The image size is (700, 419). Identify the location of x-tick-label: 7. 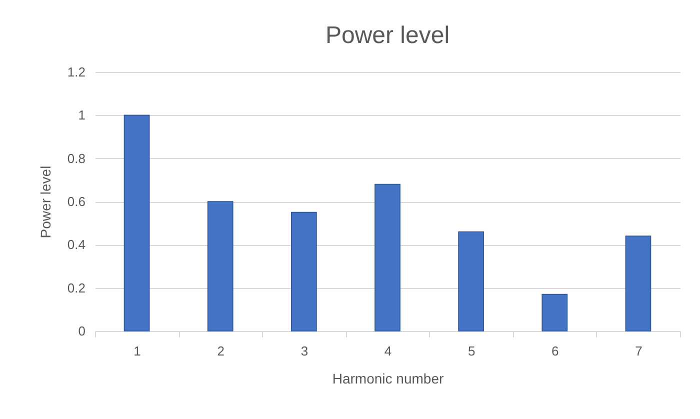
(638, 351).